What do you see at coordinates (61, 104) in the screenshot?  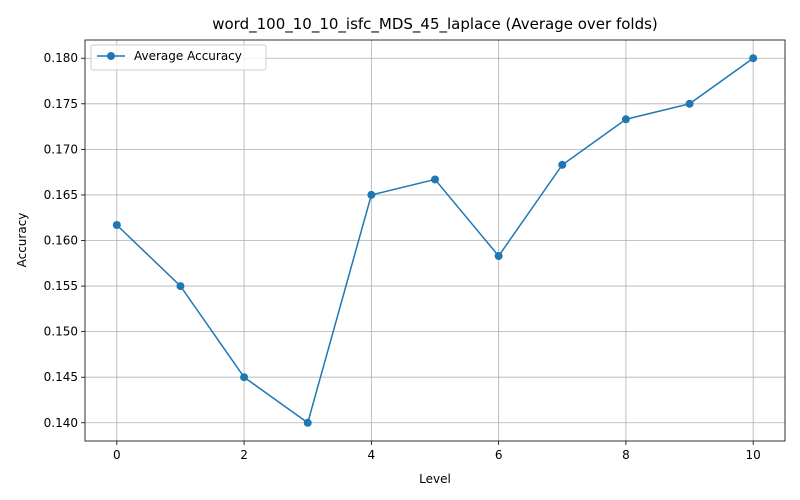 I see `y-tick-label: 0.175` at bounding box center [61, 104].